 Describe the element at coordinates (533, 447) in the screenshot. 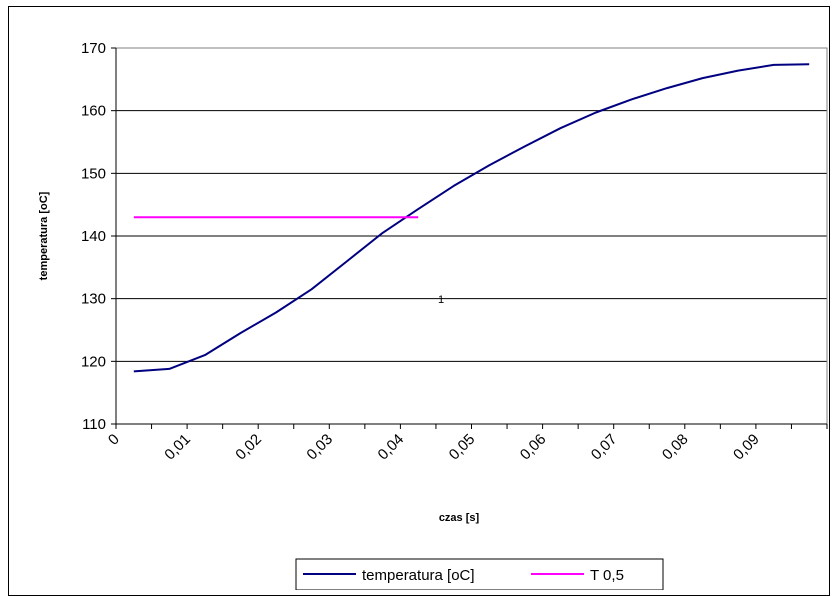

I see `x-tick-label: 0,06` at that location.